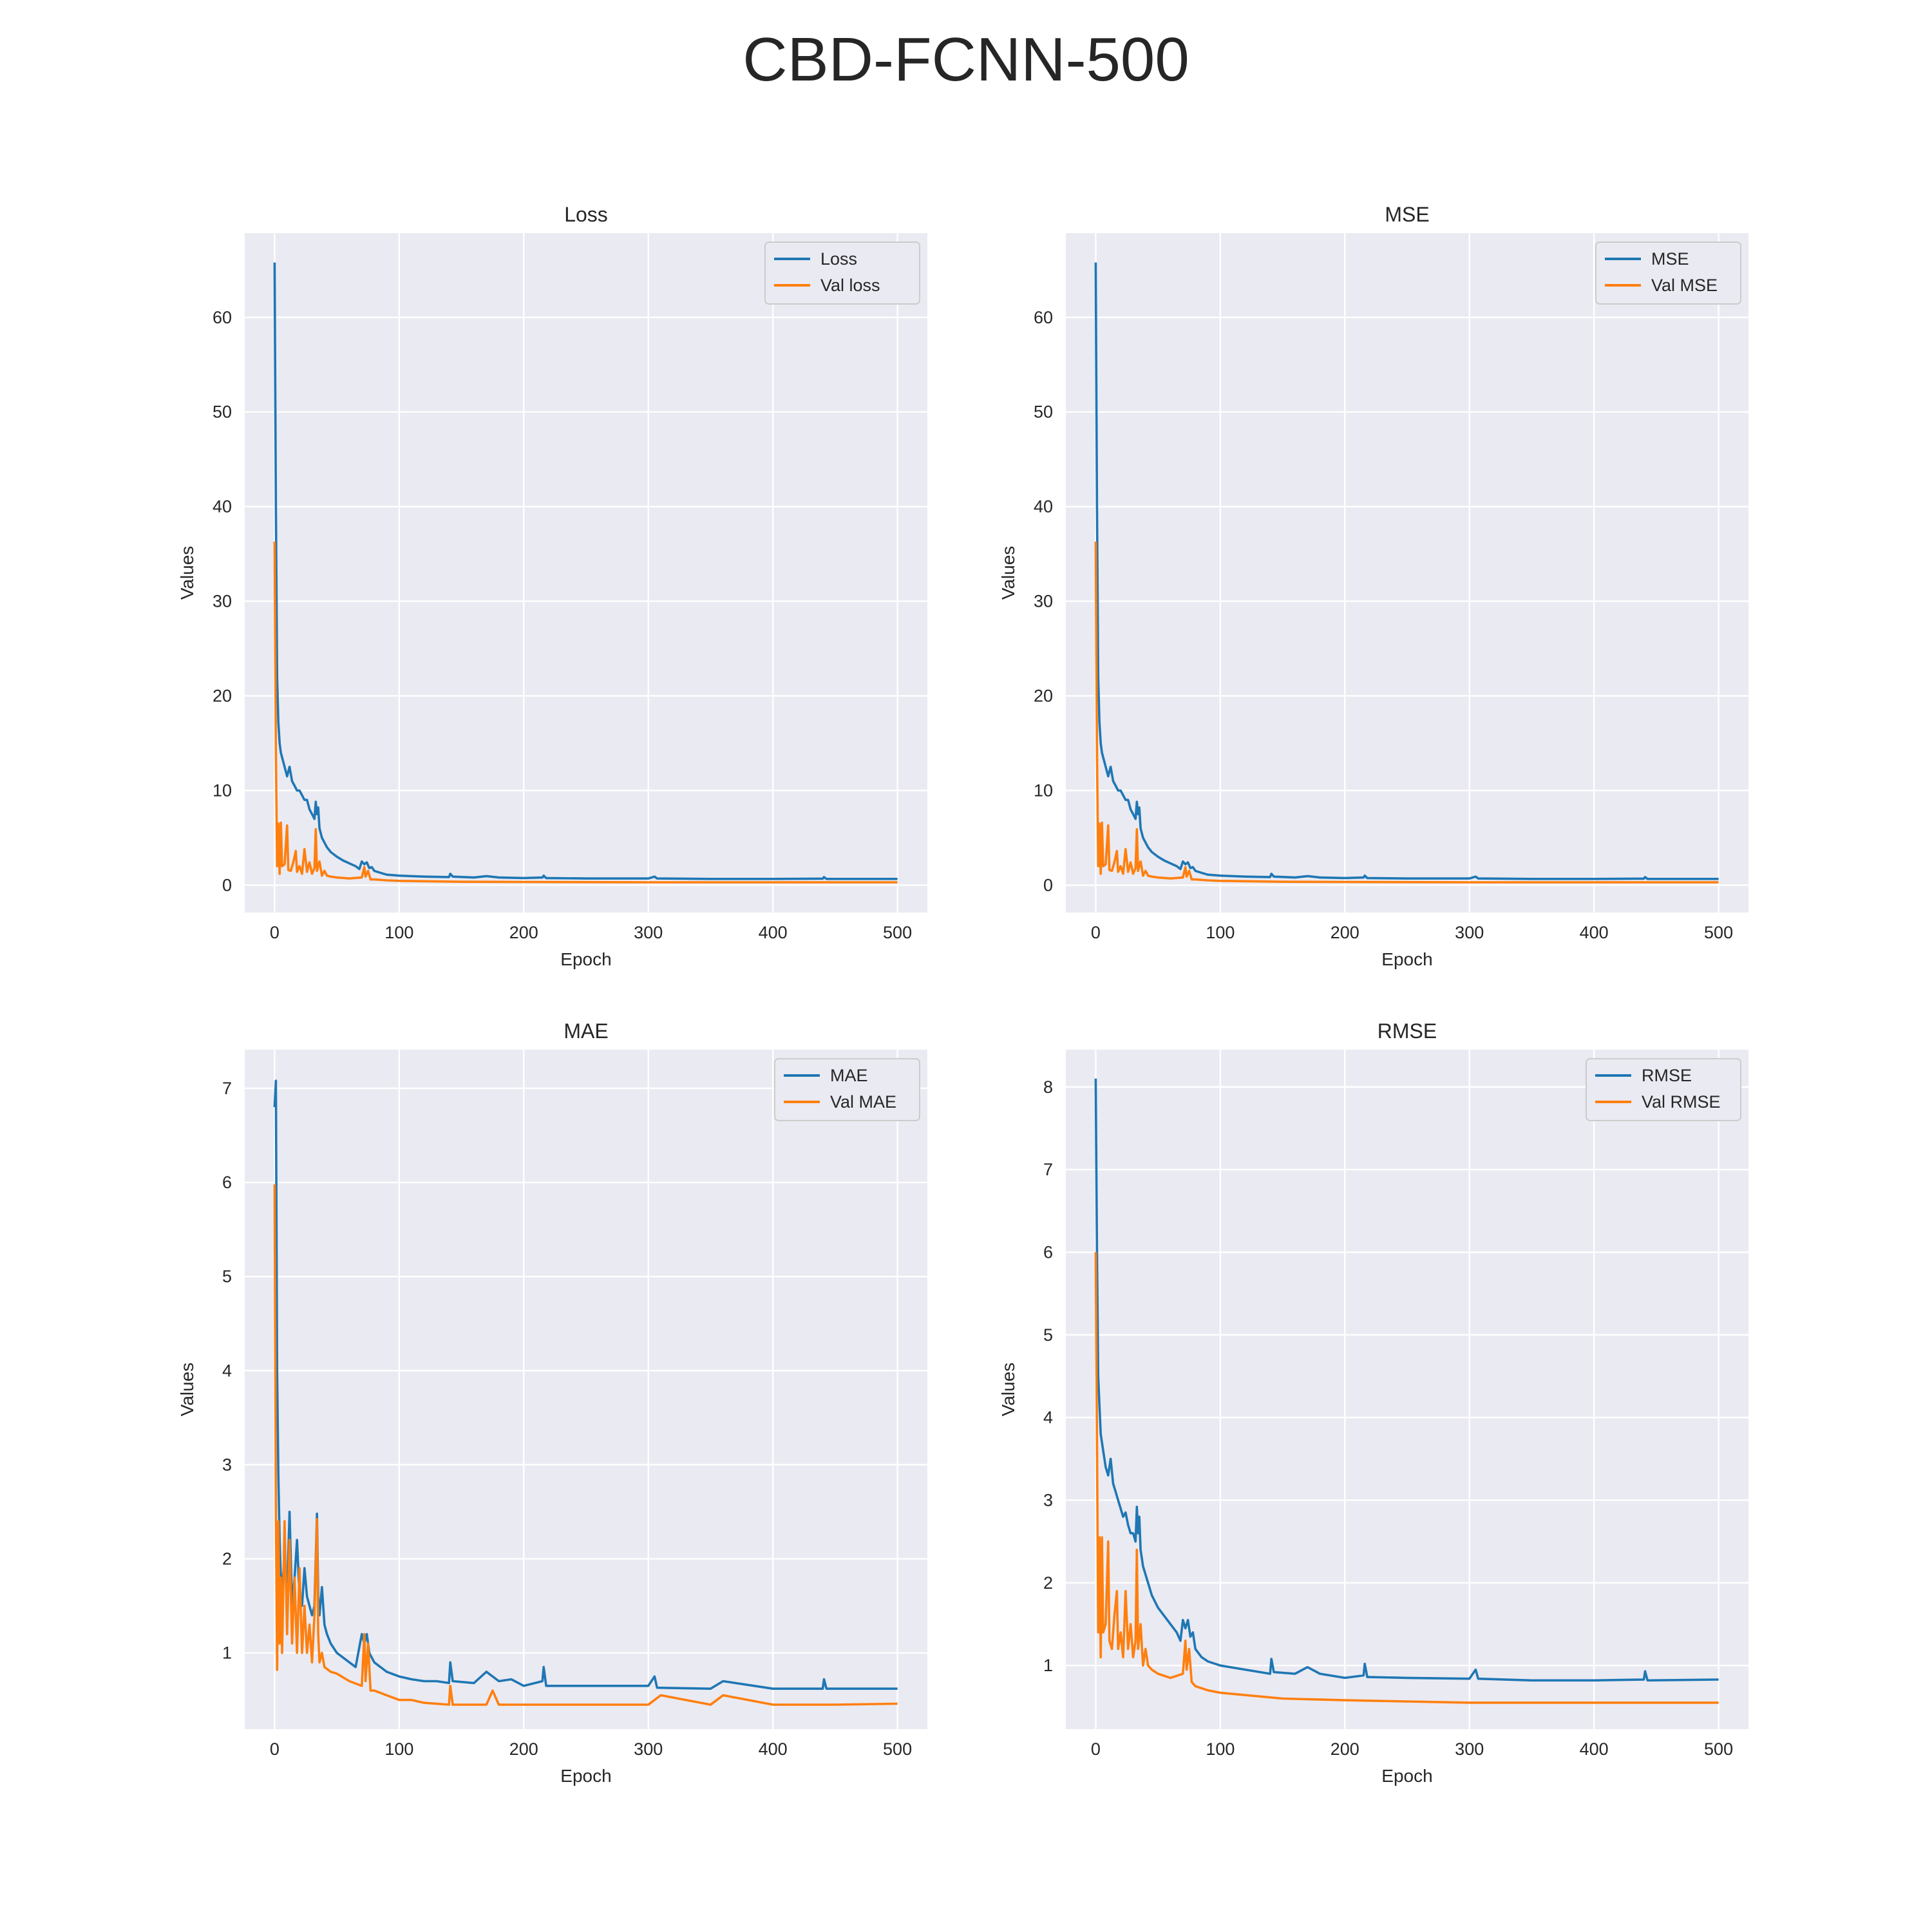 This screenshot has width=1932, height=1932. What do you see at coordinates (1682, 1102) in the screenshot?
I see `legend-label: Val RMSE` at bounding box center [1682, 1102].